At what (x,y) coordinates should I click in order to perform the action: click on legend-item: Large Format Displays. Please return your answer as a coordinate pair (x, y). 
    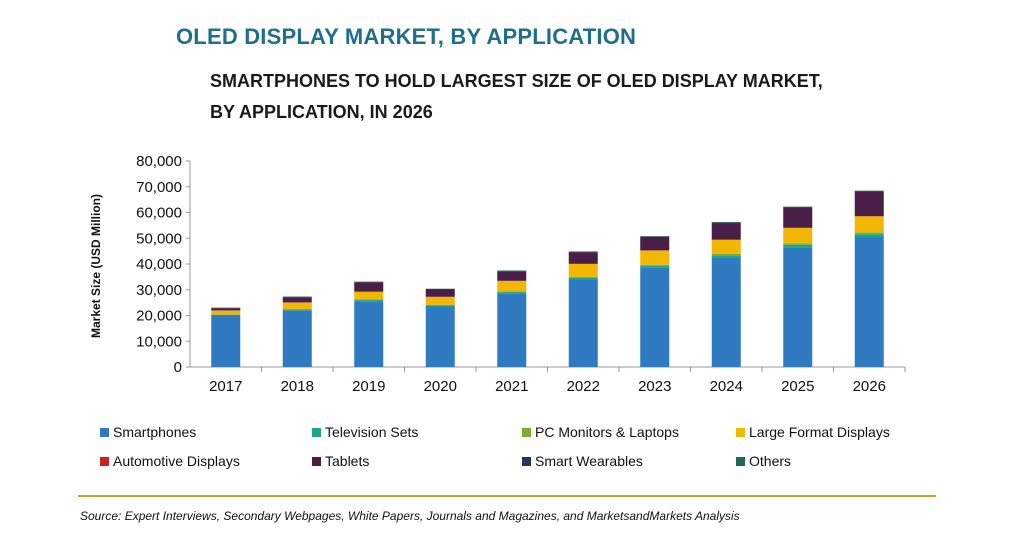
    Looking at the image, I should click on (813, 432).